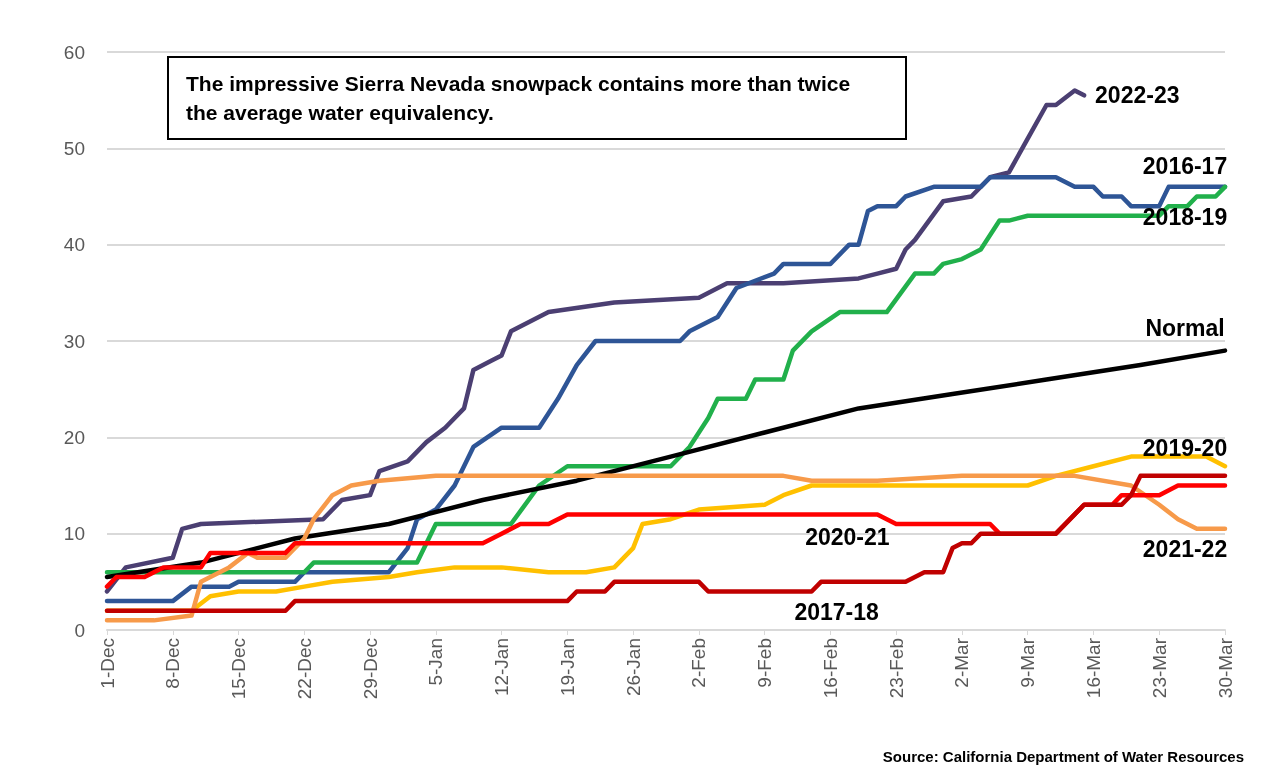 Image resolution: width=1261 pixels, height=769 pixels. Describe the element at coordinates (502, 667) in the screenshot. I see `x-tick-label: 12-Jan` at that location.